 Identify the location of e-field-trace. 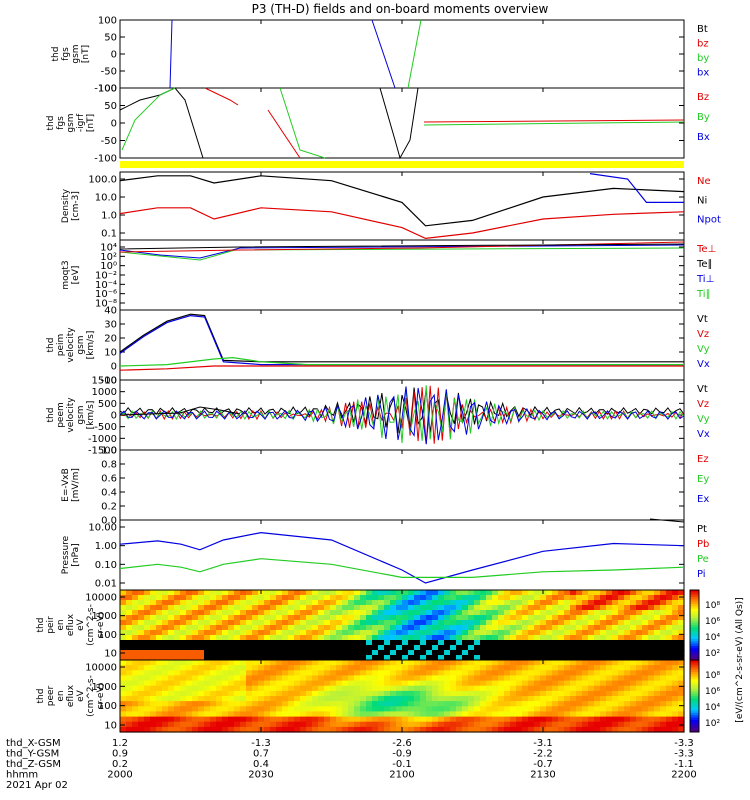
(667, 520).